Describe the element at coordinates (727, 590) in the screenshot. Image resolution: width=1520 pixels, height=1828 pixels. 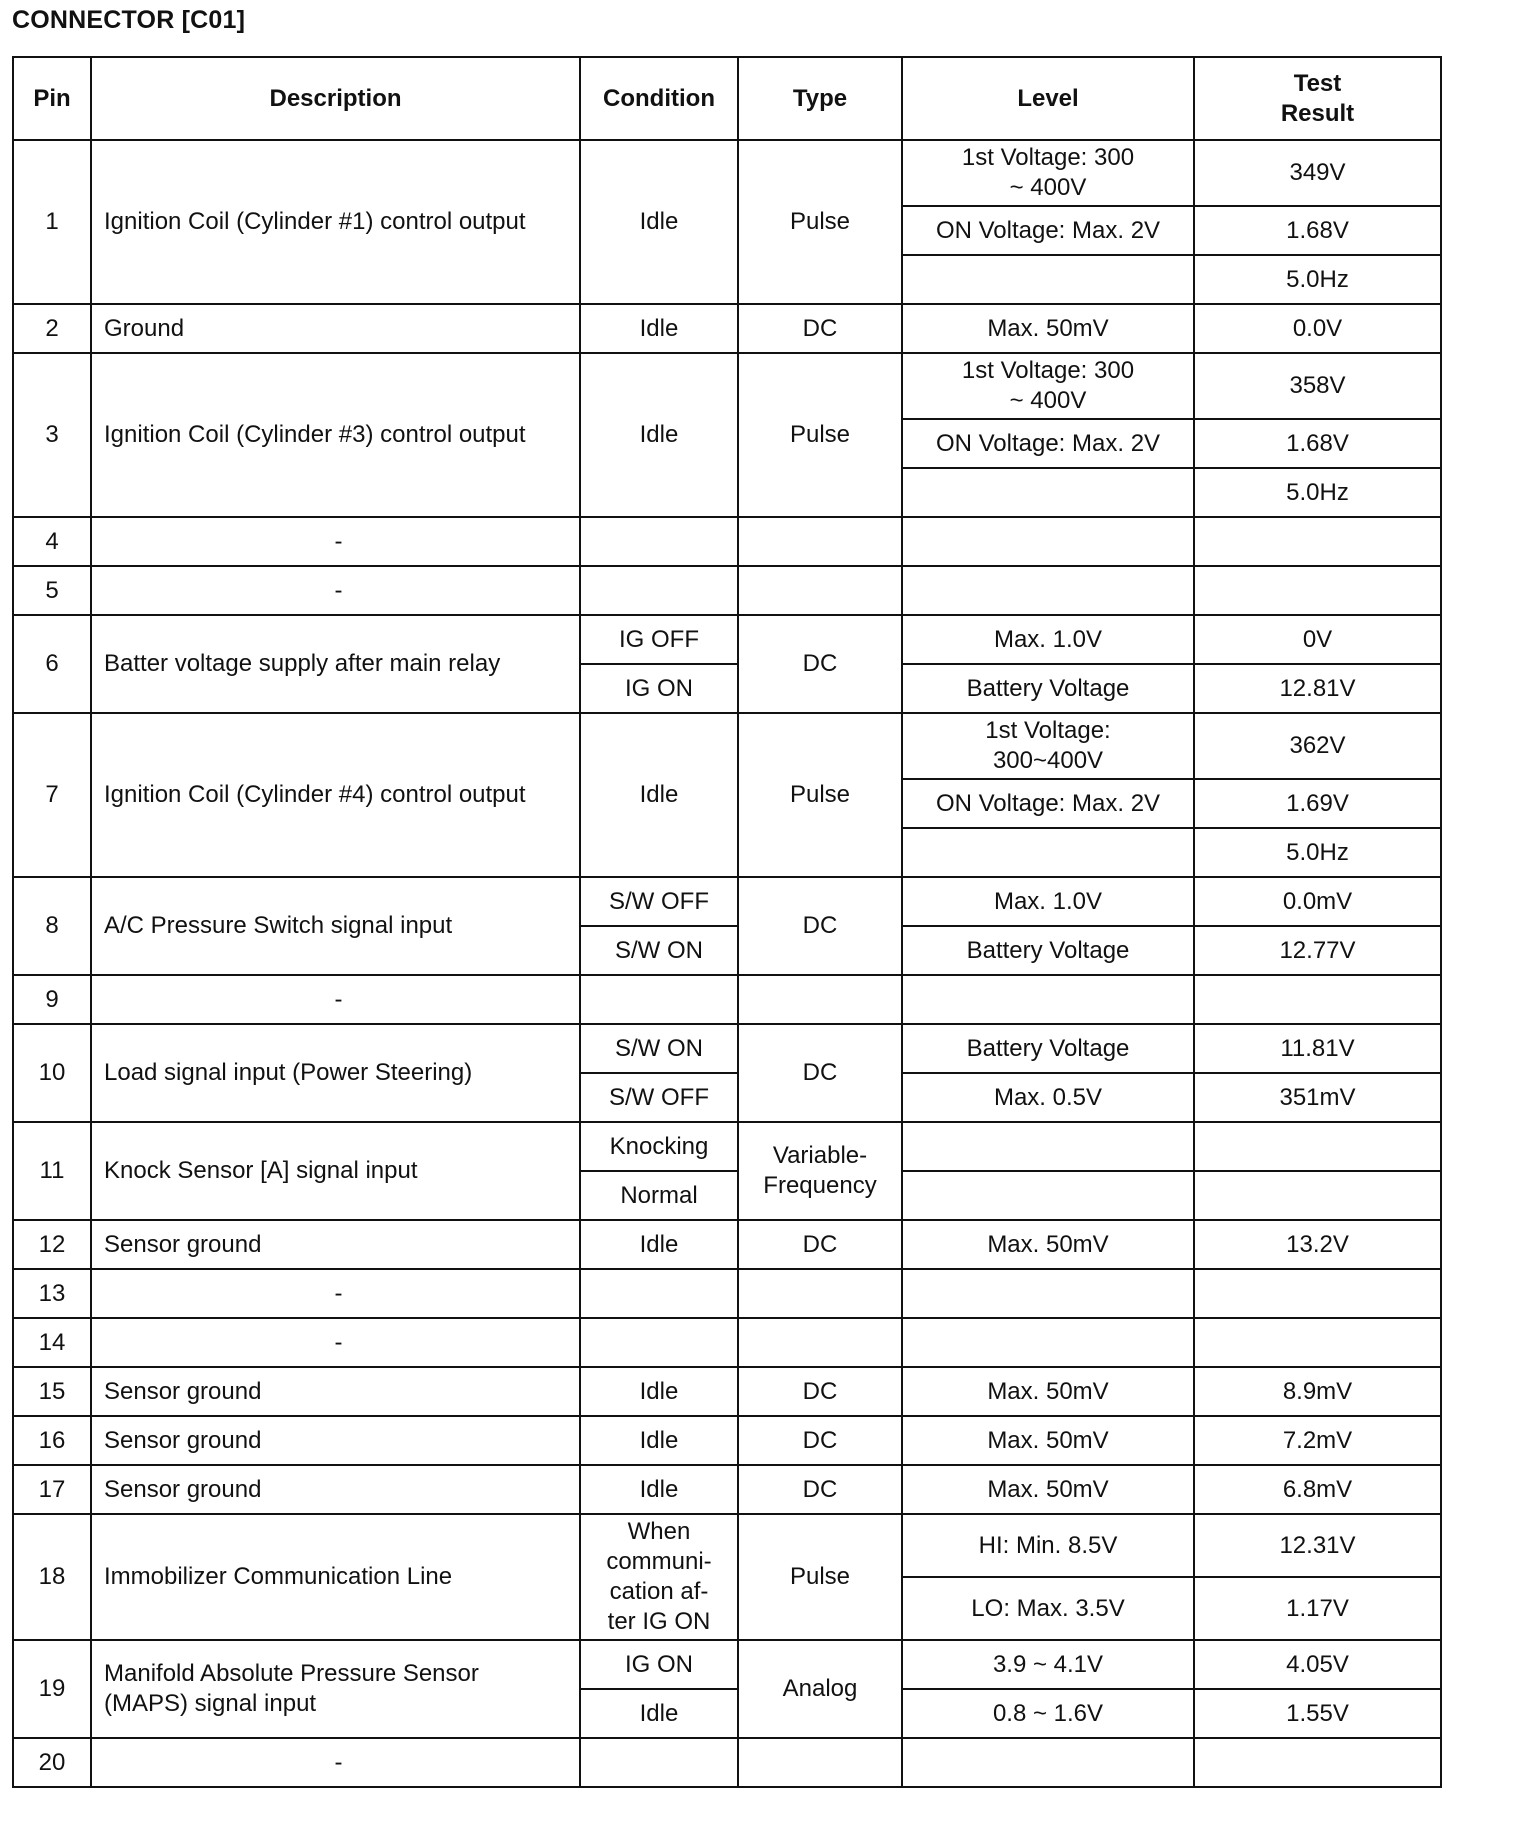
I see `table-row: 5-` at that location.